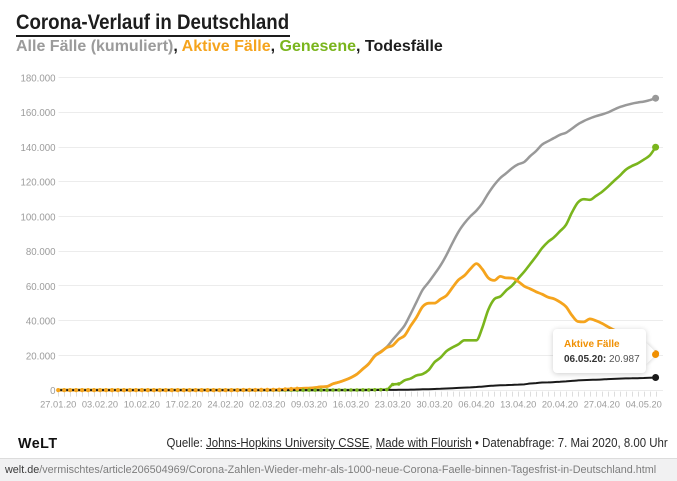  What do you see at coordinates (41, 356) in the screenshot?
I see `svg-text: 20.000` at bounding box center [41, 356].